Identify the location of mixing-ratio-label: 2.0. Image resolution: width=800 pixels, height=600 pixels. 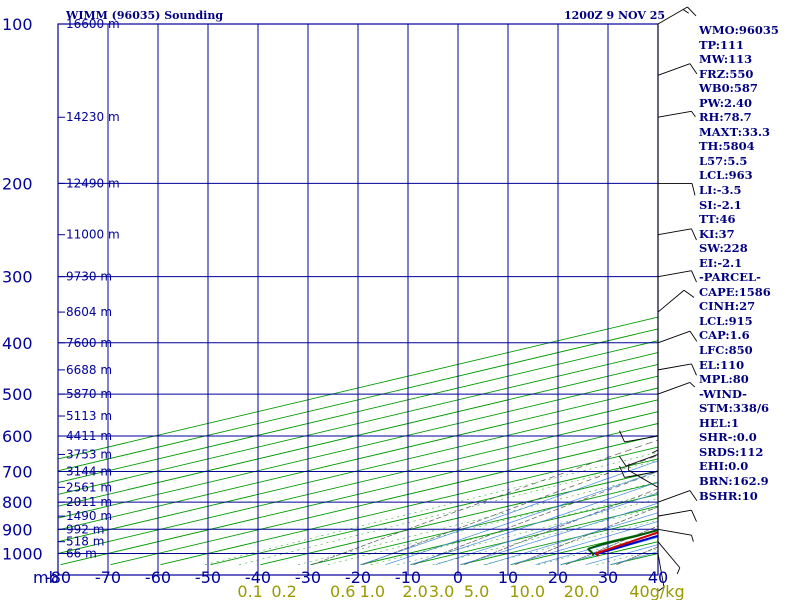
(414, 591).